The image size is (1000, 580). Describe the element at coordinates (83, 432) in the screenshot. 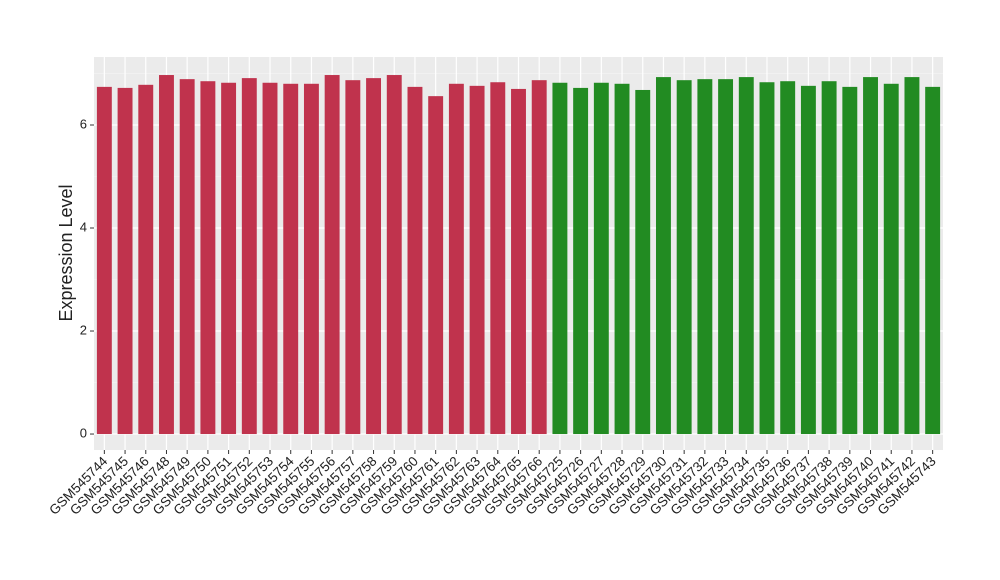

I see `y-tick-label: 0` at that location.